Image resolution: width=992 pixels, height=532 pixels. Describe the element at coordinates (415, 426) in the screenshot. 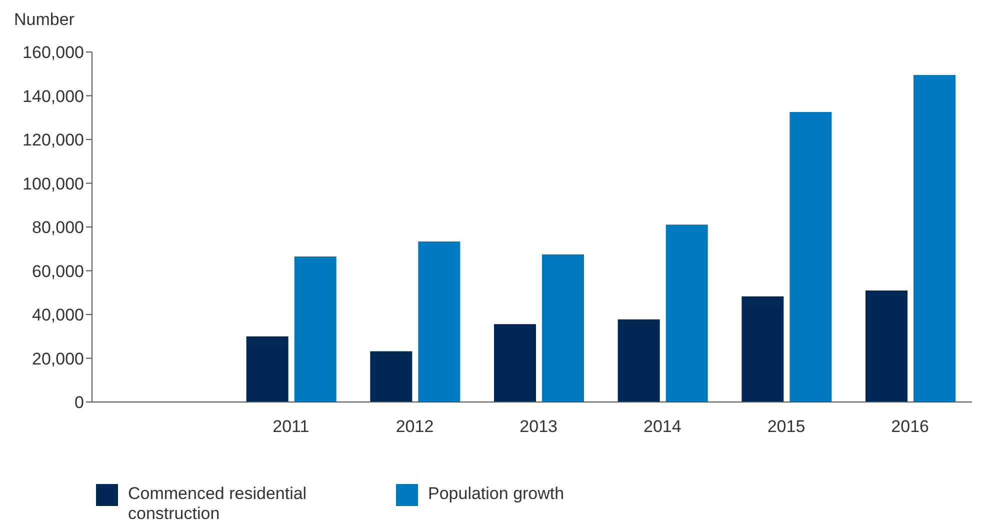

I see `x-tick-label: 2012` at that location.